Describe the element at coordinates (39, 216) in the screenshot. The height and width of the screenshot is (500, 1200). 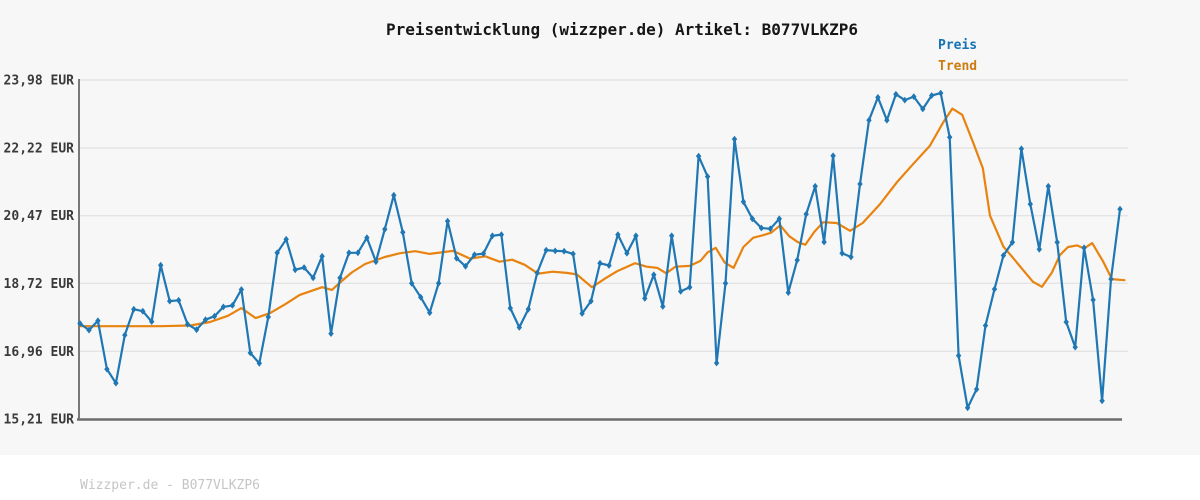
I see `y-tick-label: 20,47 EUR` at that location.